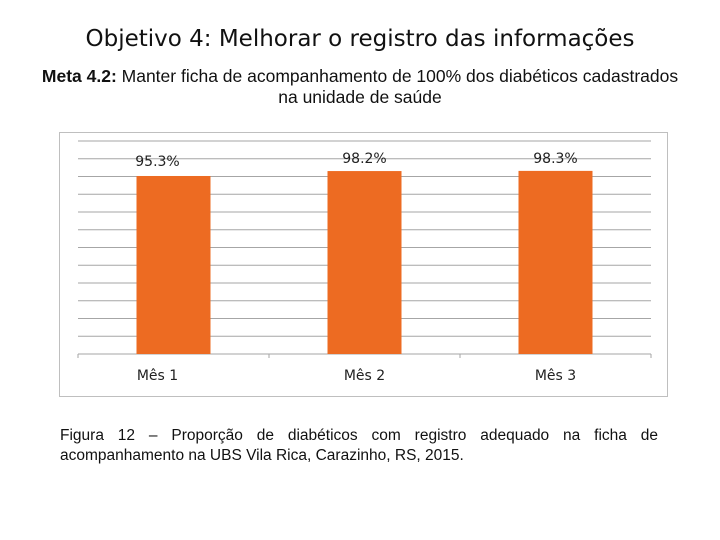 The height and width of the screenshot is (540, 720). I want to click on subtitle-prefix: Meta 4.2:, so click(79, 76).